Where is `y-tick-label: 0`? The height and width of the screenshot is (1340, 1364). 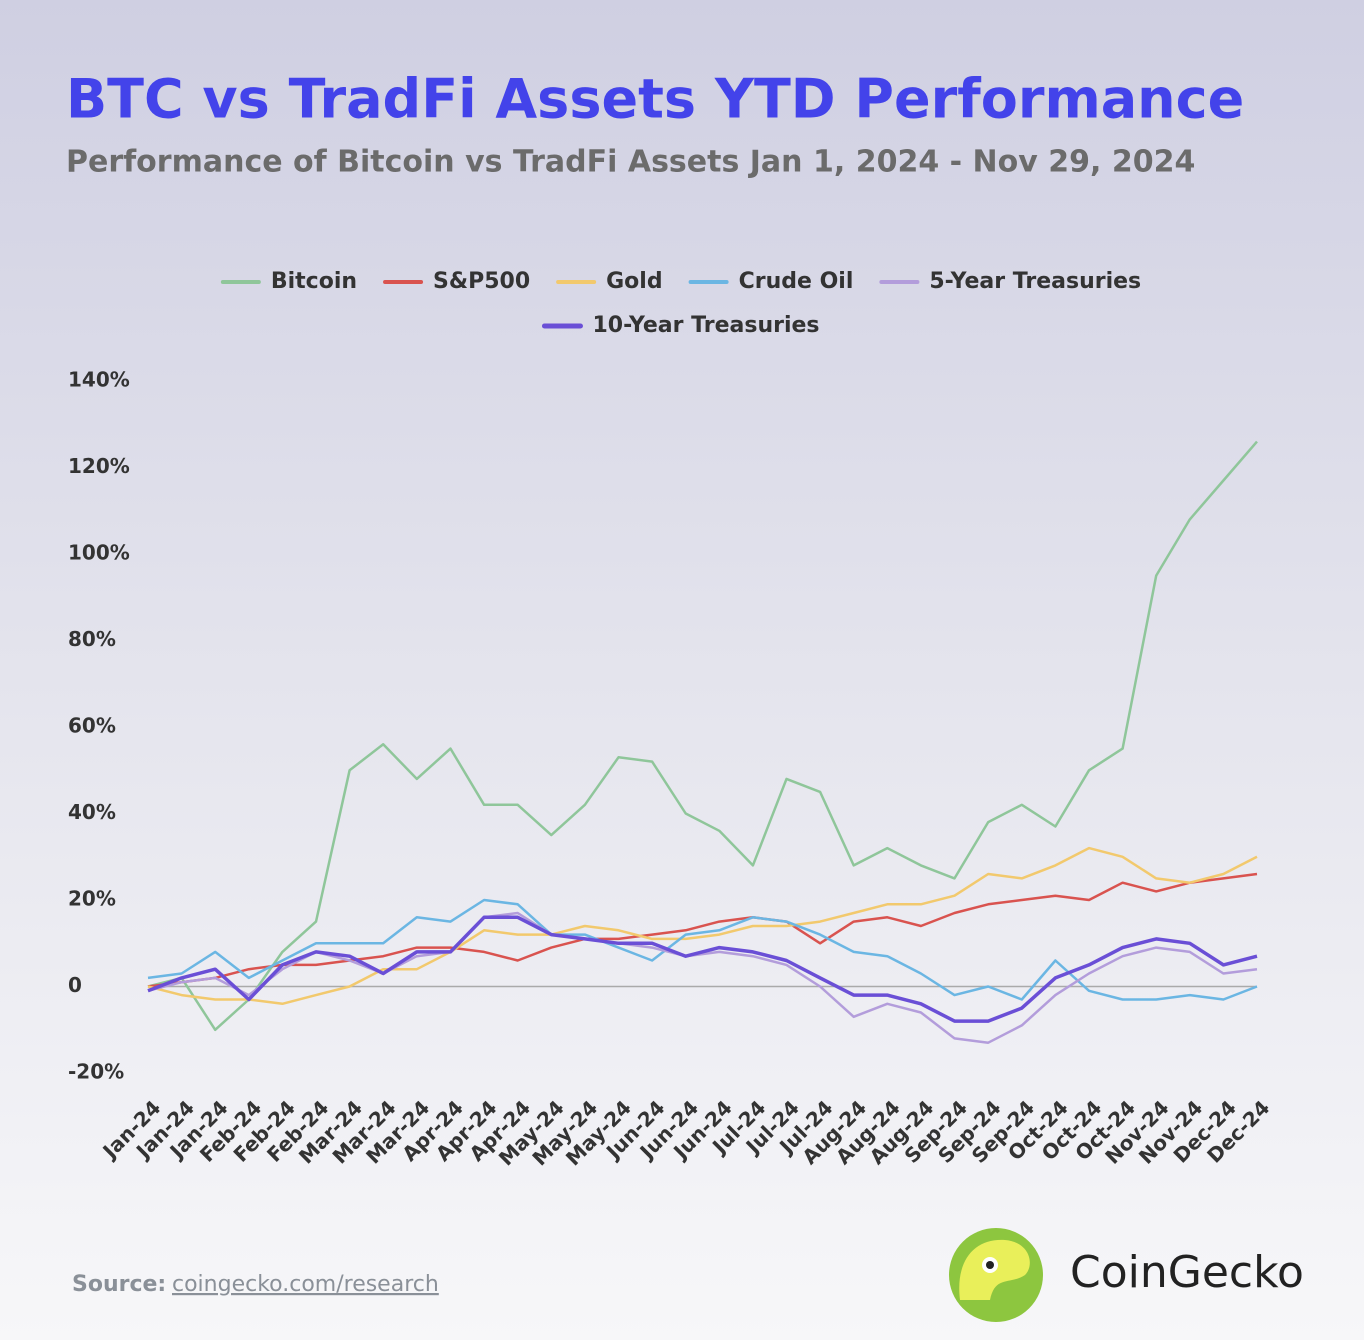 y-tick-label: 0 is located at coordinates (75, 985).